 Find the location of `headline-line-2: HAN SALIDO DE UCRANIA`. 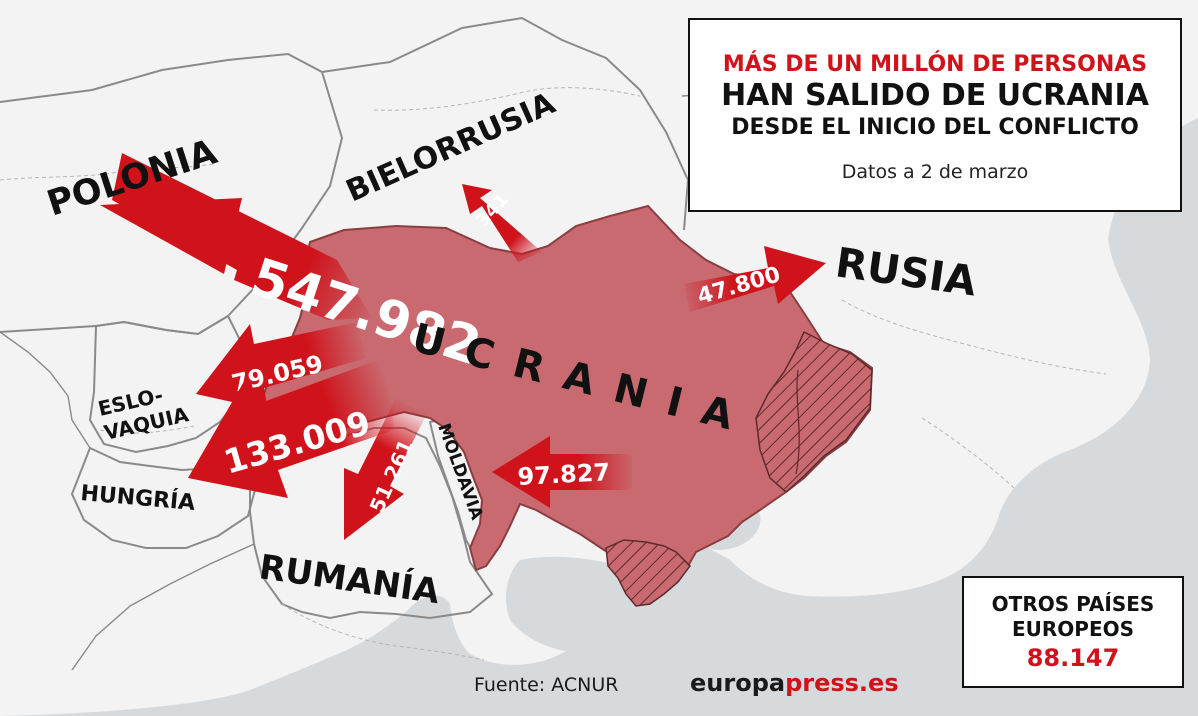

headline-line-2: HAN SALIDO DE UCRANIA is located at coordinates (935, 95).